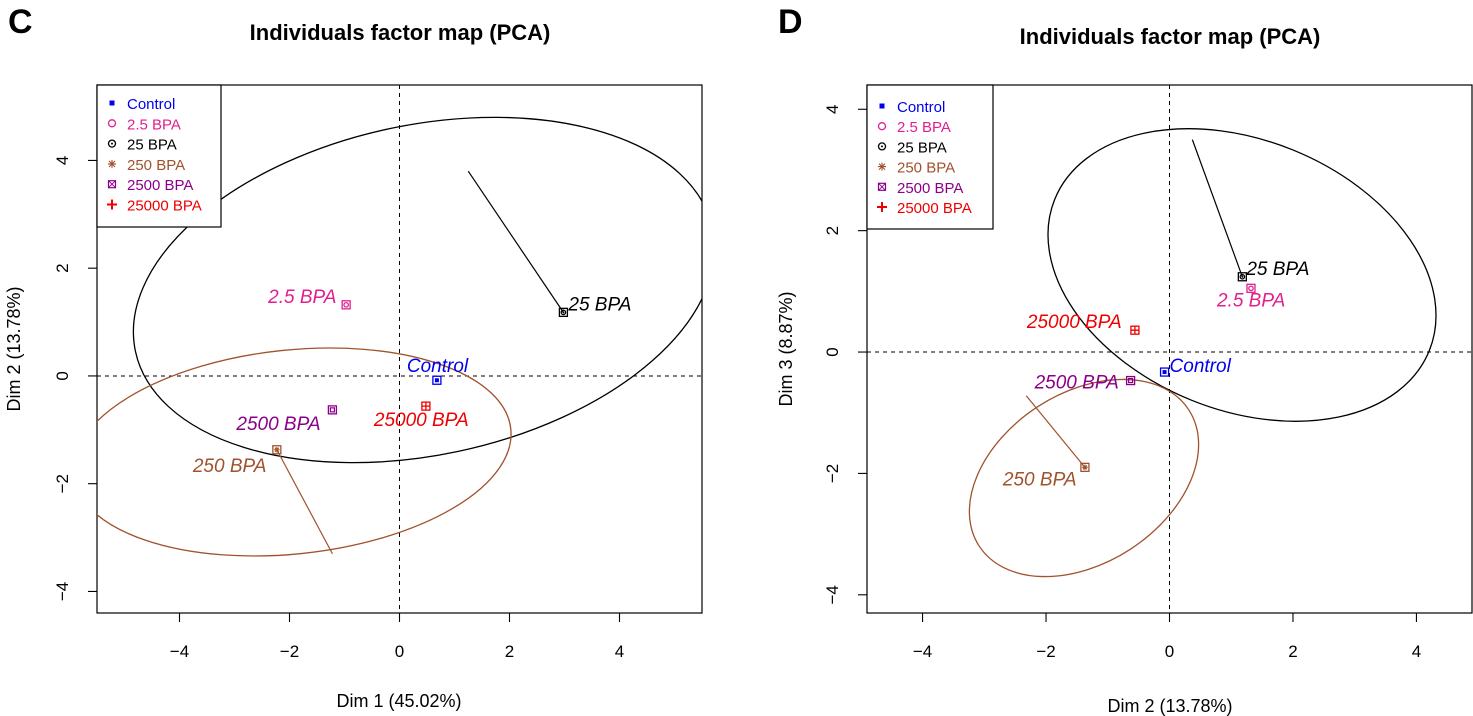  Describe the element at coordinates (1169, 706) in the screenshot. I see `x-axis-title: Dim 2 (13.78%)` at that location.